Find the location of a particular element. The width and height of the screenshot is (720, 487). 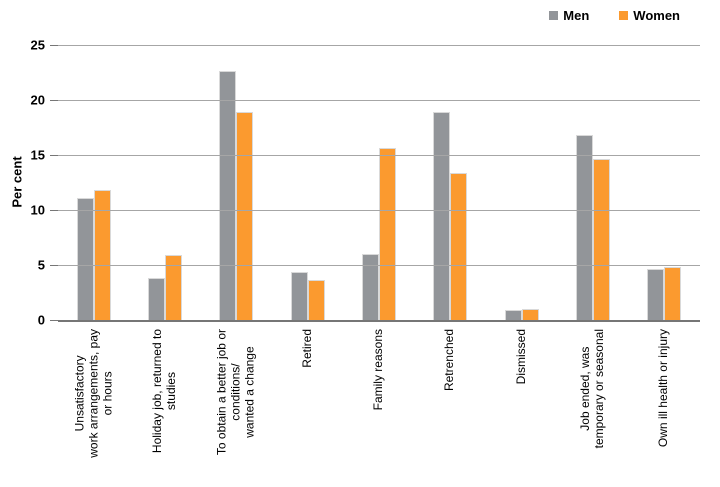

x-label-slot-5: Family reasons is located at coordinates (378, 405).